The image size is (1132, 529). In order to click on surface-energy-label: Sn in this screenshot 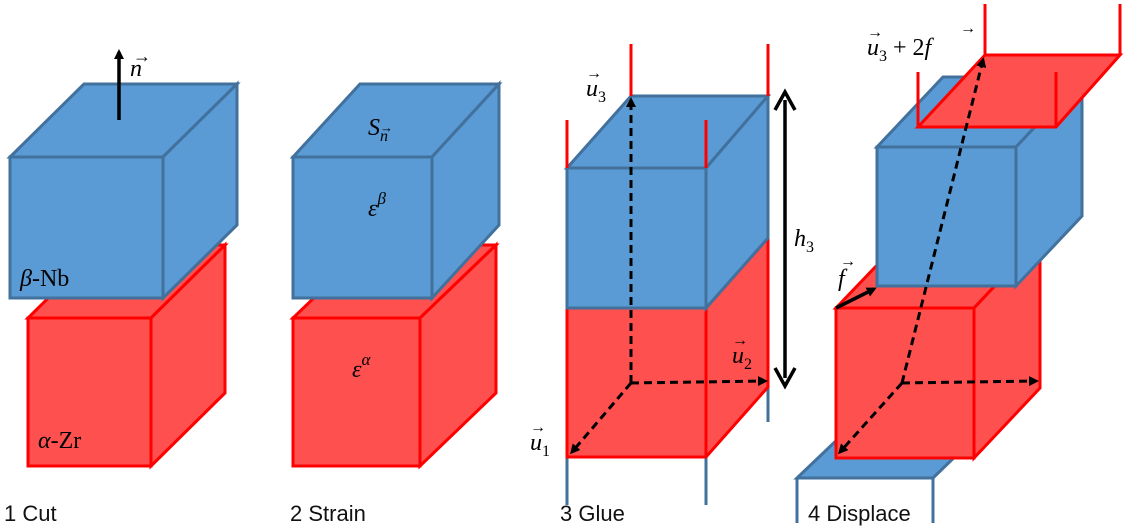, I will do `click(378, 130)`.